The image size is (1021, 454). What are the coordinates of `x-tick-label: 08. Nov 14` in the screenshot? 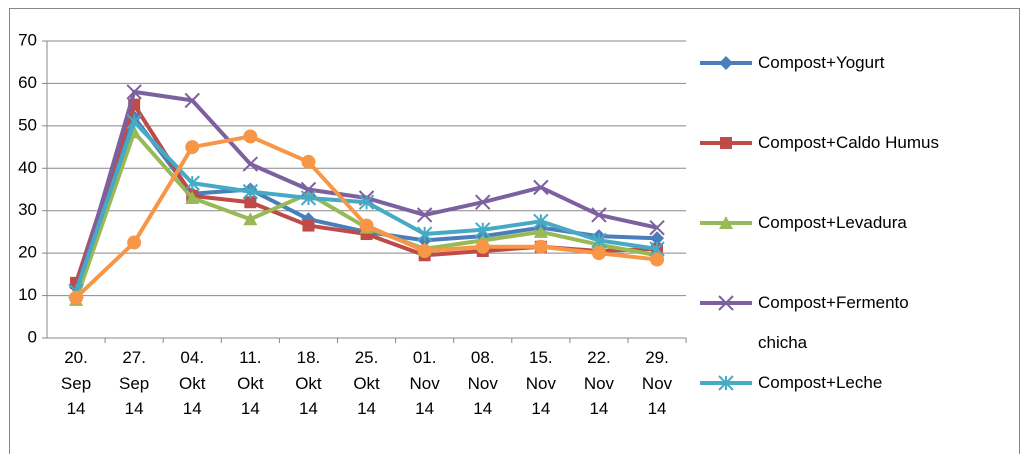 It's located at (482, 383).